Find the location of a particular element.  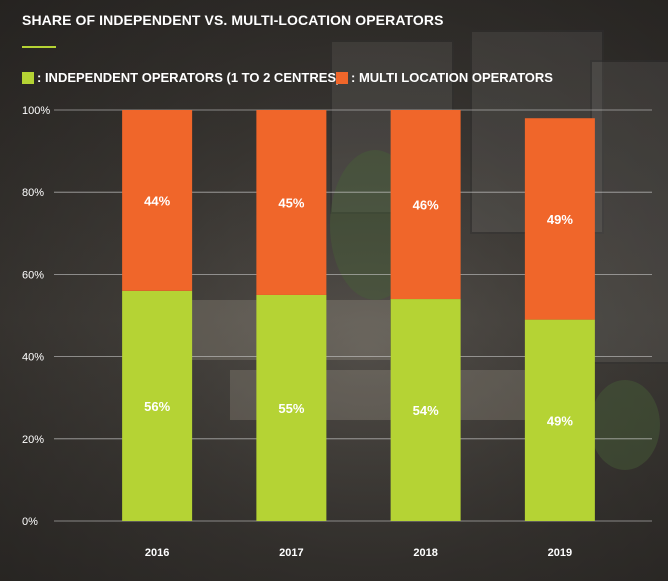

bar-data-label: 54% is located at coordinates (426, 410).